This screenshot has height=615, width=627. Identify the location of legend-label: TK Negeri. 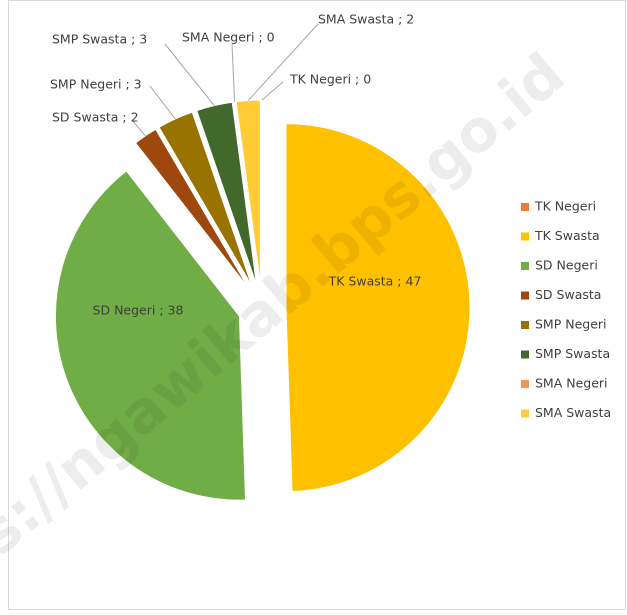
(565, 206).